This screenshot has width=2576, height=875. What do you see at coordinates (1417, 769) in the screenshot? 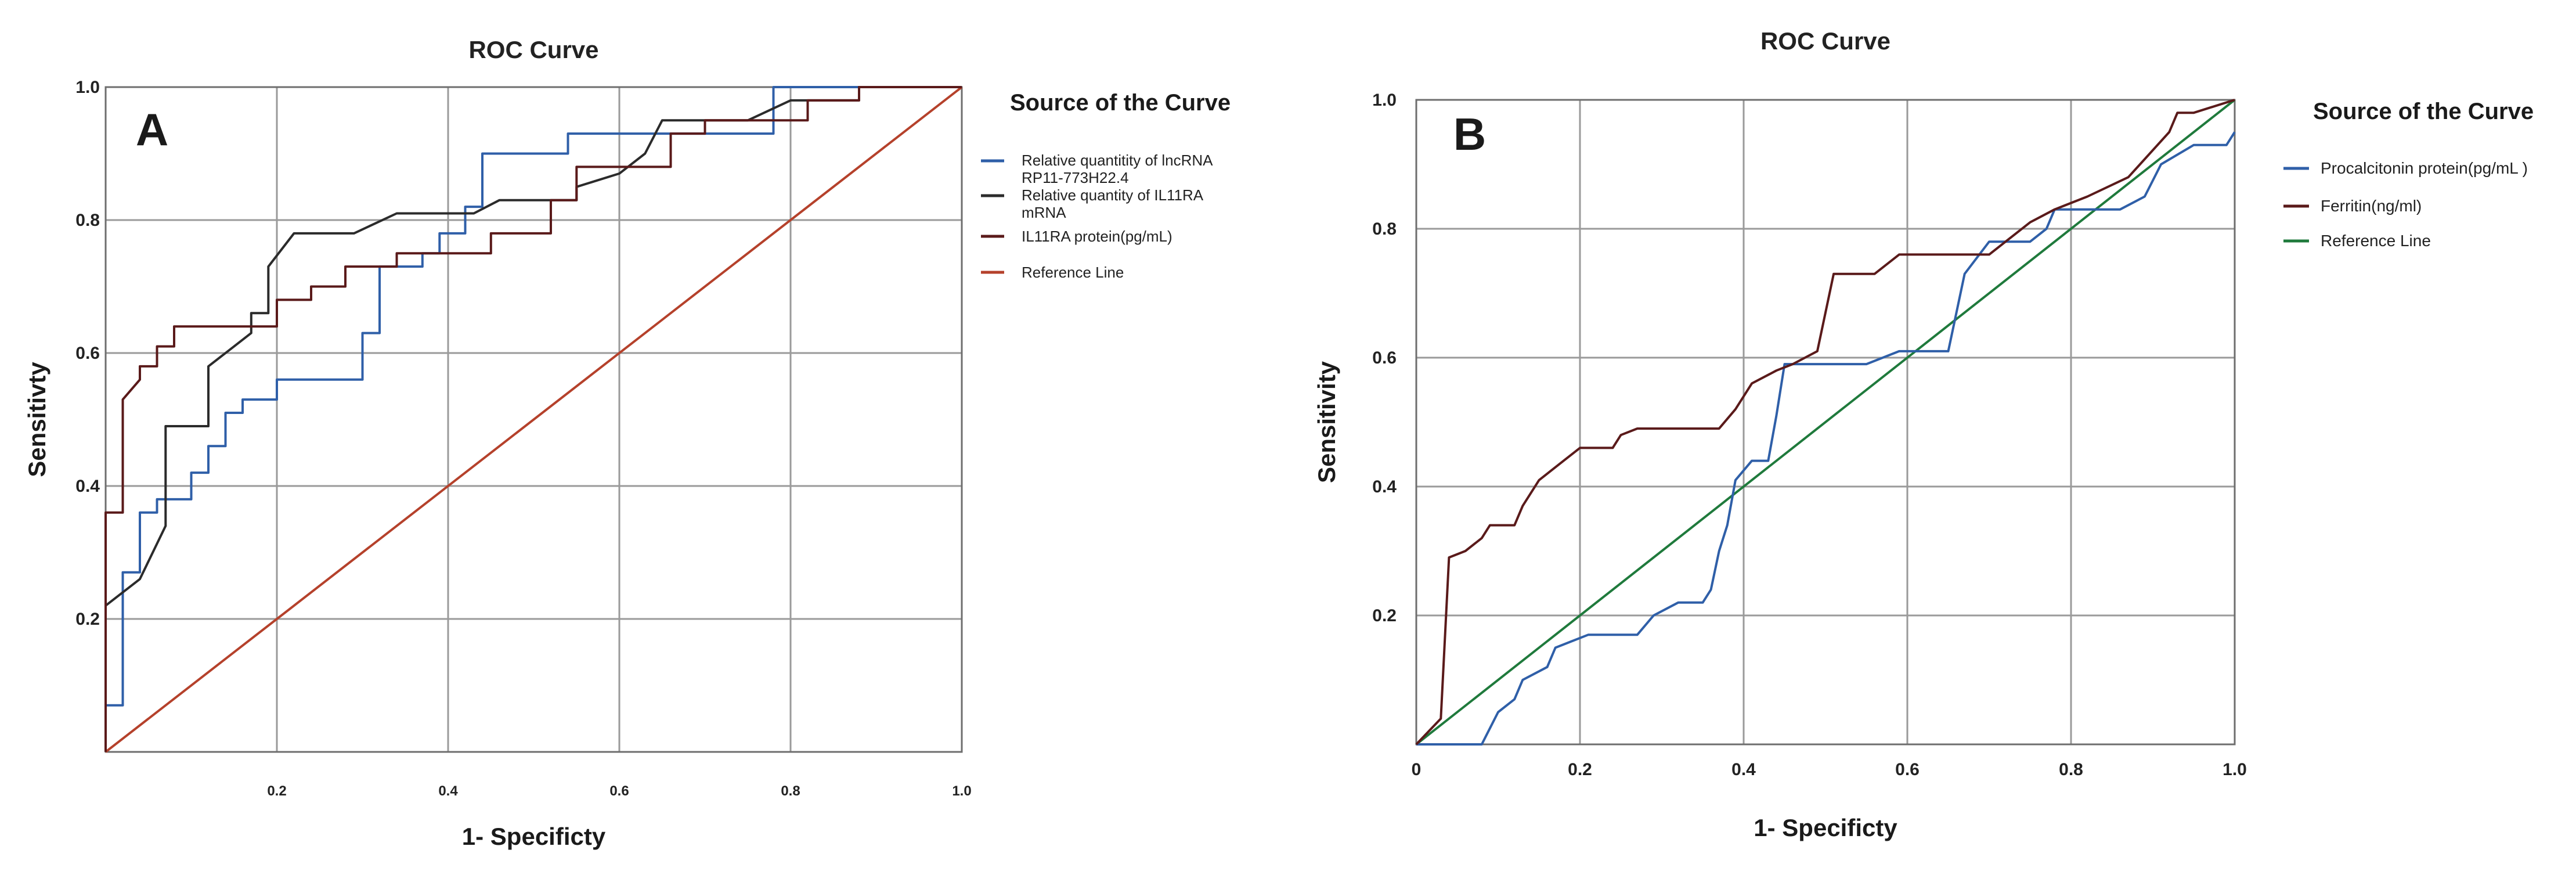
I see `x-tick-label: 0` at bounding box center [1417, 769].